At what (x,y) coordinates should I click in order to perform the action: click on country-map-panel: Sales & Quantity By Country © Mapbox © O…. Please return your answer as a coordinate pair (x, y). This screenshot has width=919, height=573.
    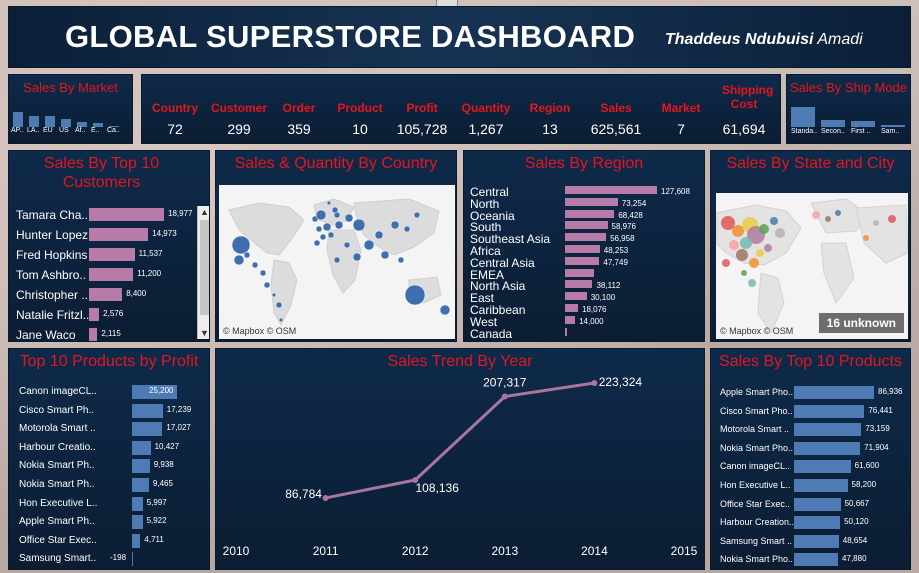
    Looking at the image, I should click on (336, 246).